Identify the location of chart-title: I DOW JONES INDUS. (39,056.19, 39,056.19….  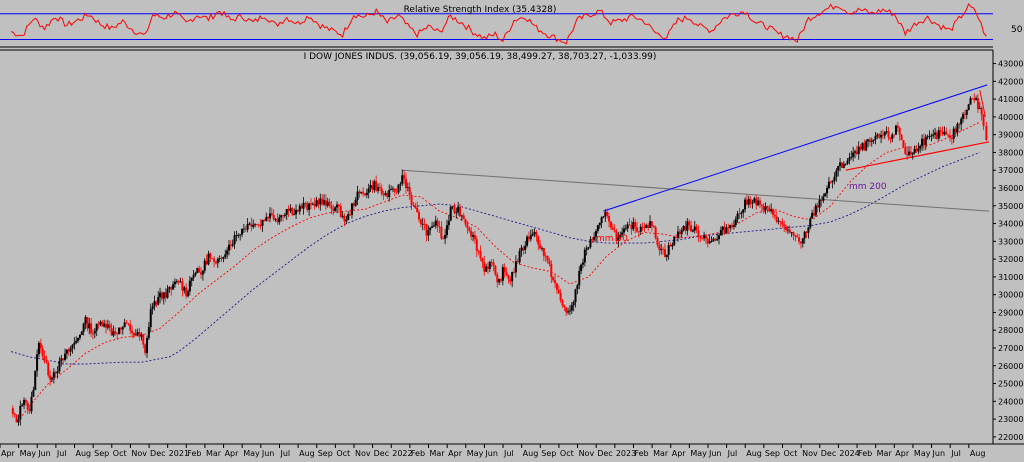
(480, 57).